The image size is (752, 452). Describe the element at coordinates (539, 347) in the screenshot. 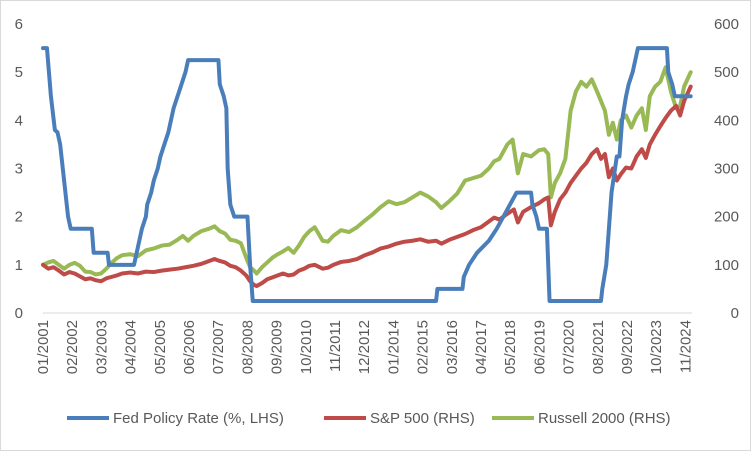

I see `x-axis-tick-label: 06/2019` at that location.